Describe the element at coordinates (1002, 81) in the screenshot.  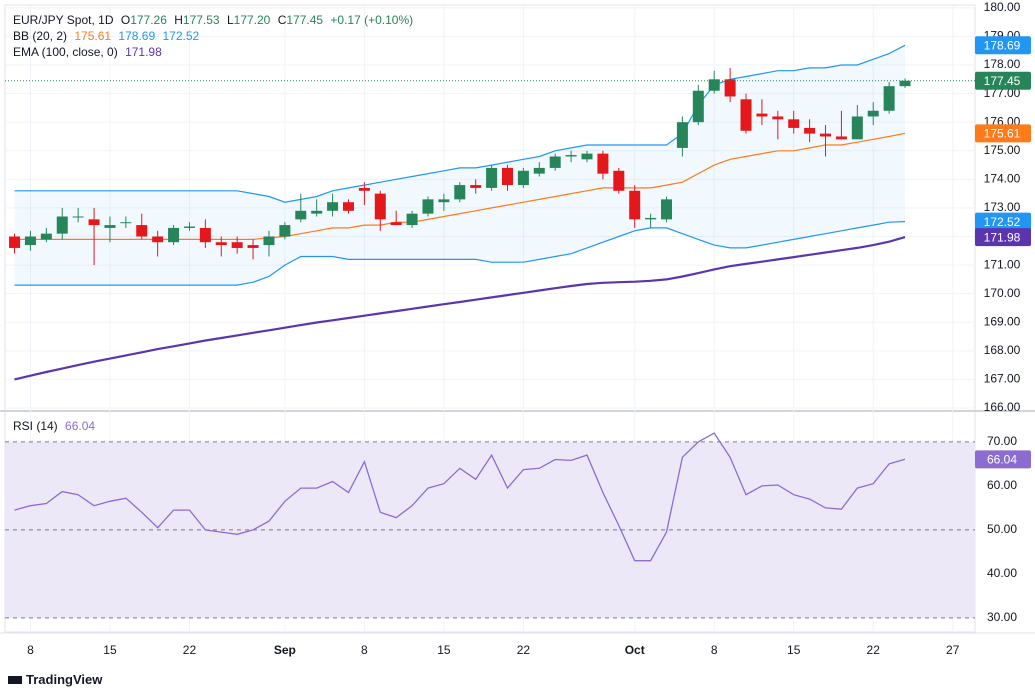
I see `last-price-tag-label: 177.45` at that location.